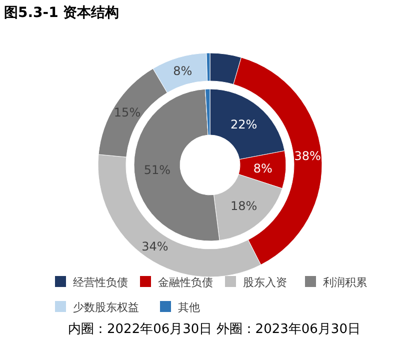 The image size is (415, 341). I want to click on data-label: 15%, so click(127, 113).